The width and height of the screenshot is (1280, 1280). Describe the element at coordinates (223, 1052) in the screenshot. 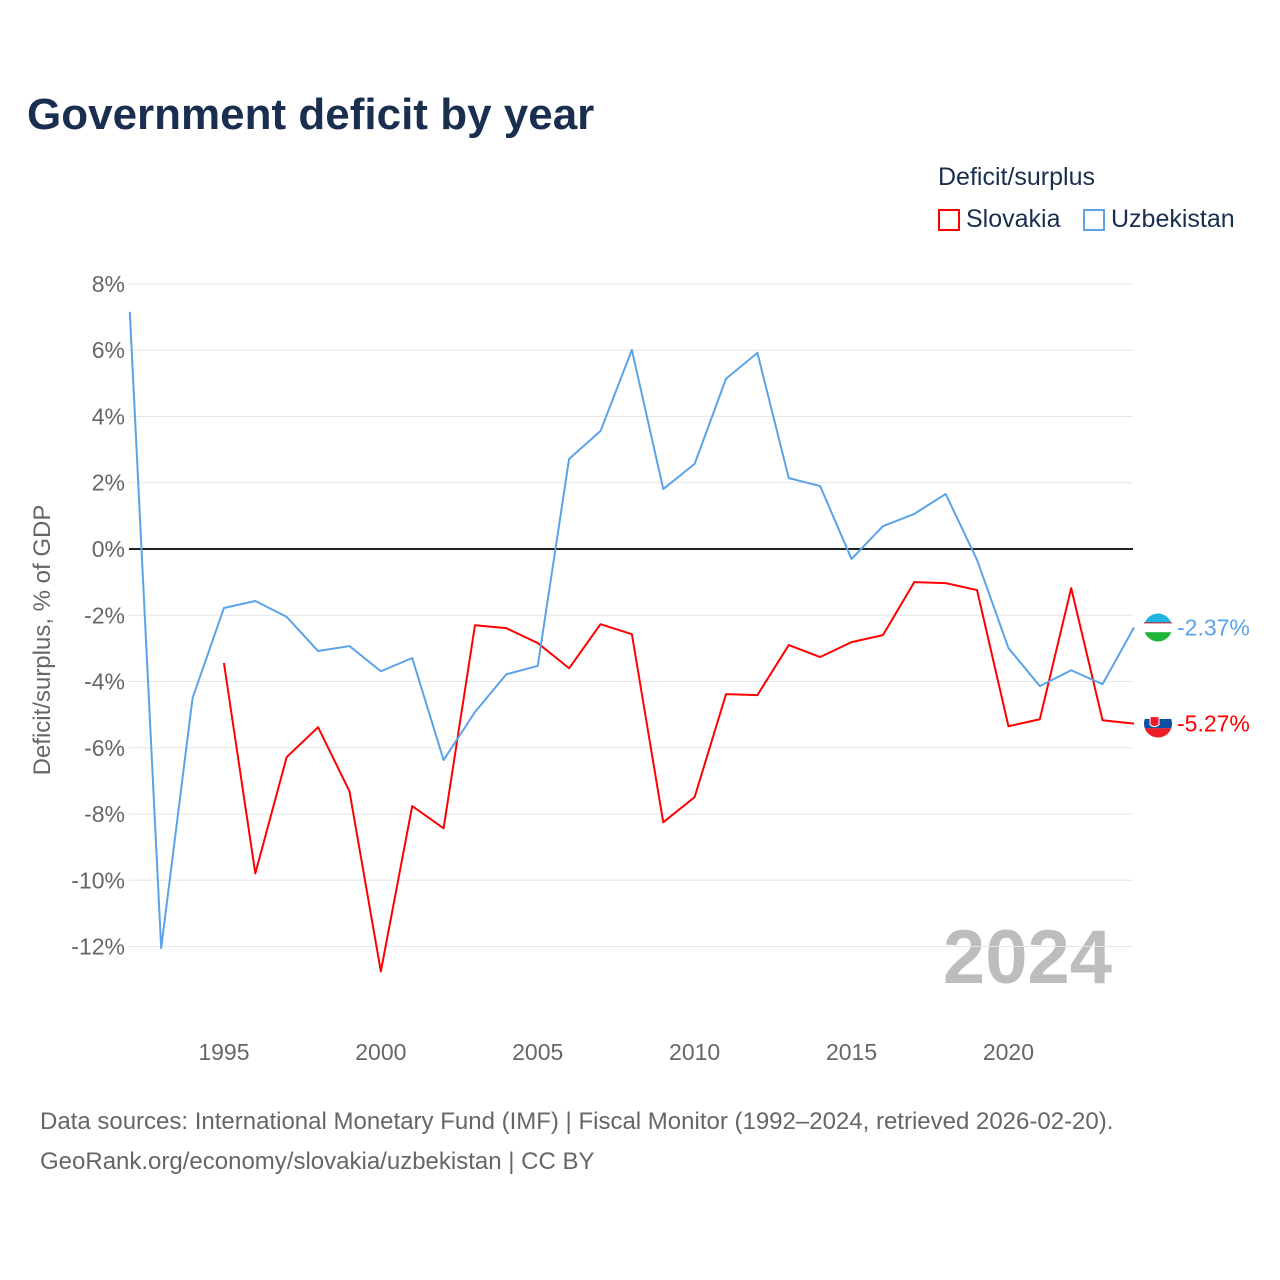

I see `x-tick-label: 1995` at that location.